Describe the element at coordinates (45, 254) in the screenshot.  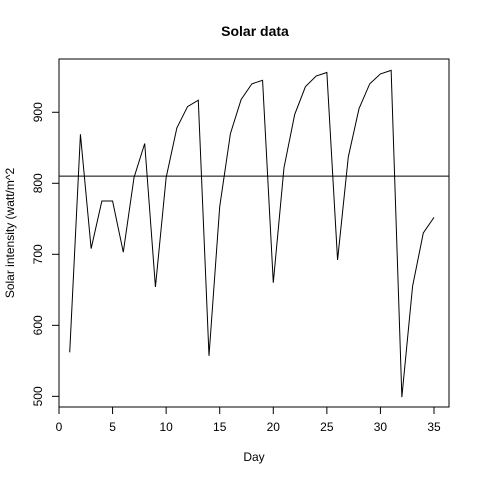
I see `y-axis: 500 600 700 800 900` at that location.